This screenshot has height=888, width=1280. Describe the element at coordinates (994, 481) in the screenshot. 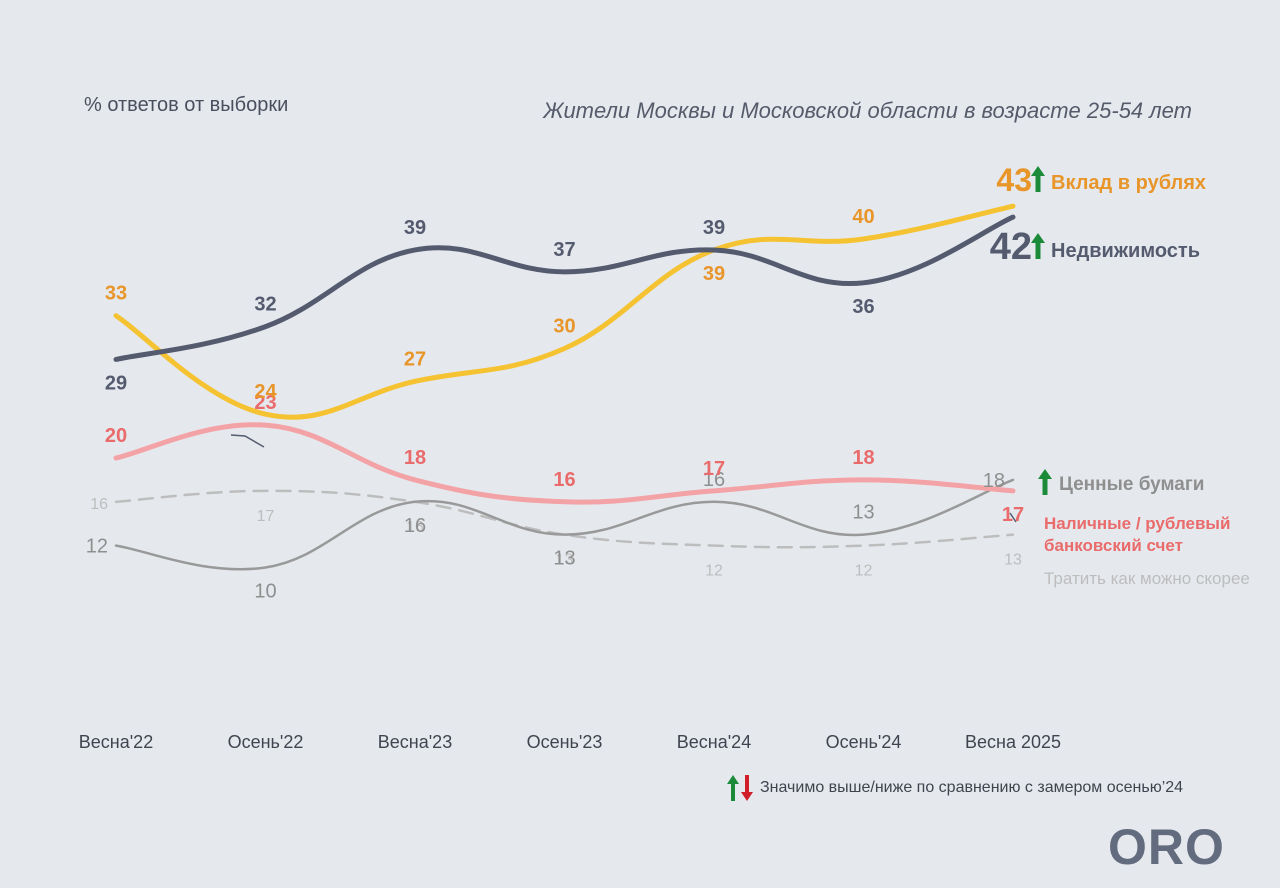

I see `data-label-securities: 18` at that location.